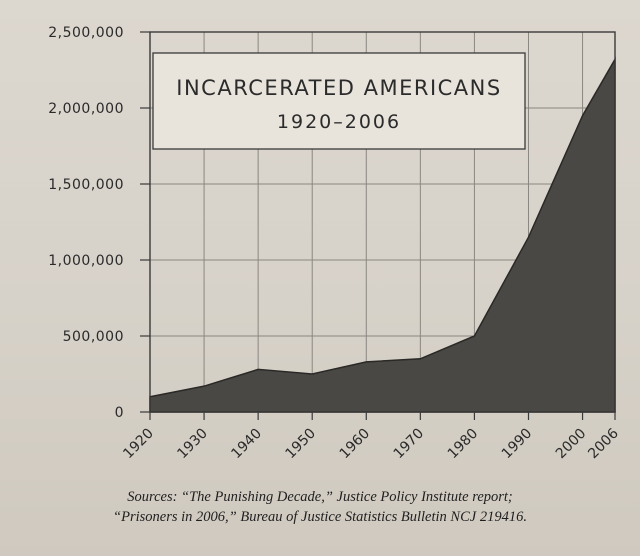 The image size is (640, 556). I want to click on x-tick-label-5: 1970, so click(409, 444).